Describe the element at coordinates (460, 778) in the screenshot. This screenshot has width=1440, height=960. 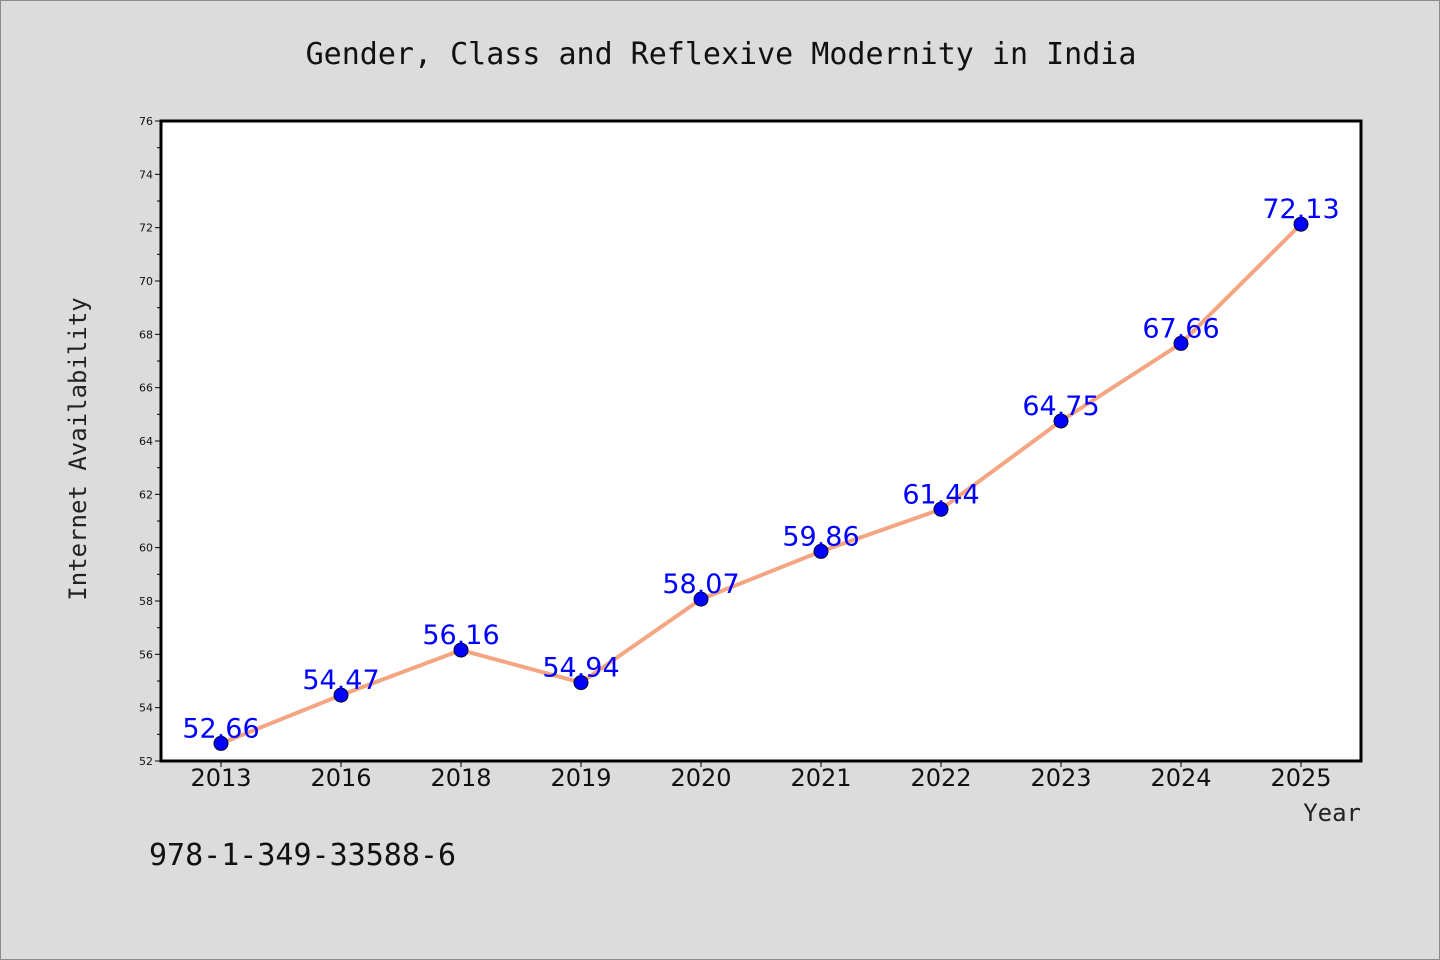
I see `x-tick-label: 2018` at that location.